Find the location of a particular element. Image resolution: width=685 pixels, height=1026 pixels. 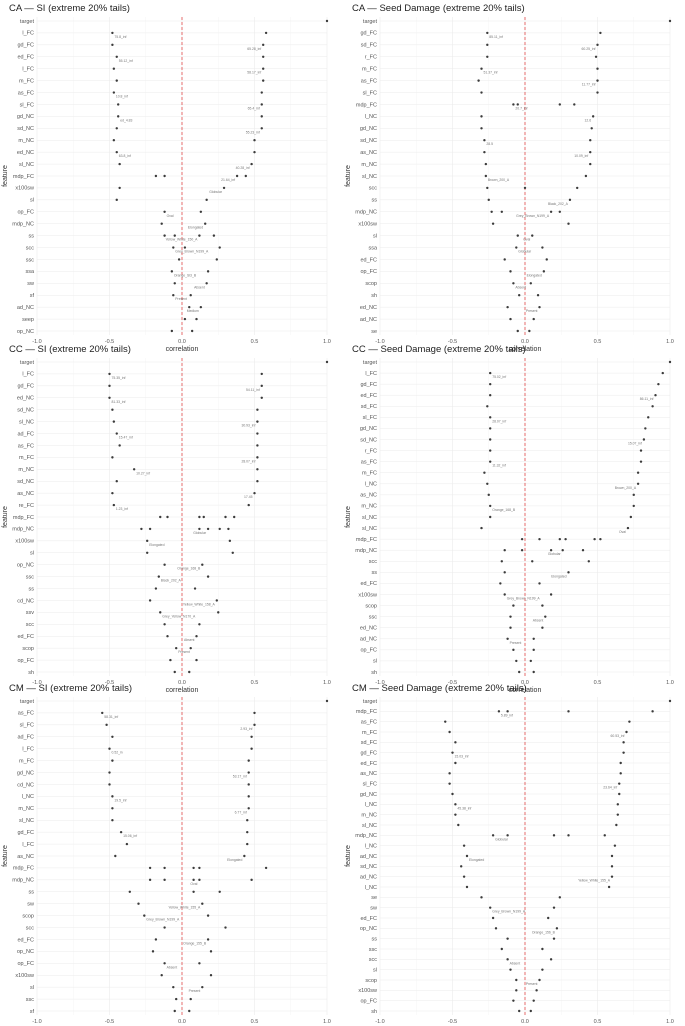

y-tick-label: scc is located at coordinates (30, 928).